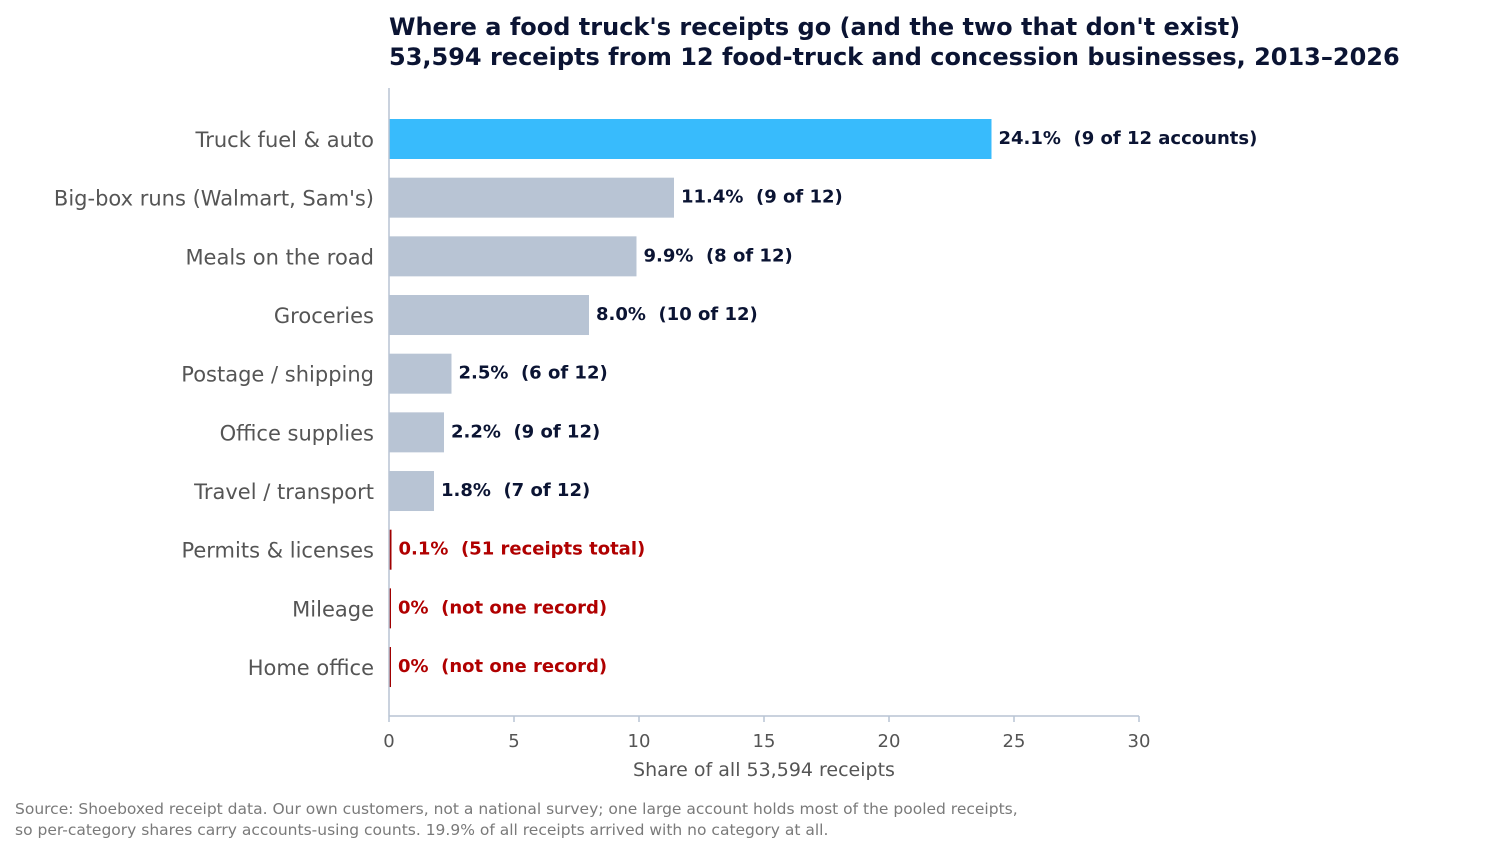  I want to click on data-label-home-office: 0% (not one record), so click(502, 666).